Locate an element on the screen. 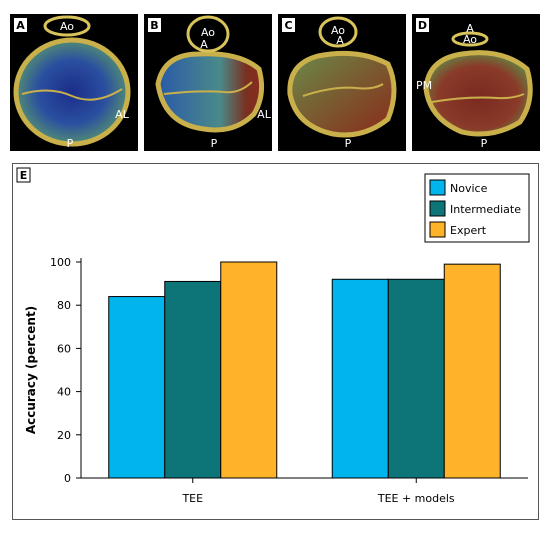 The width and height of the screenshot is (551, 537). panel-letter: C is located at coordinates (288, 25).